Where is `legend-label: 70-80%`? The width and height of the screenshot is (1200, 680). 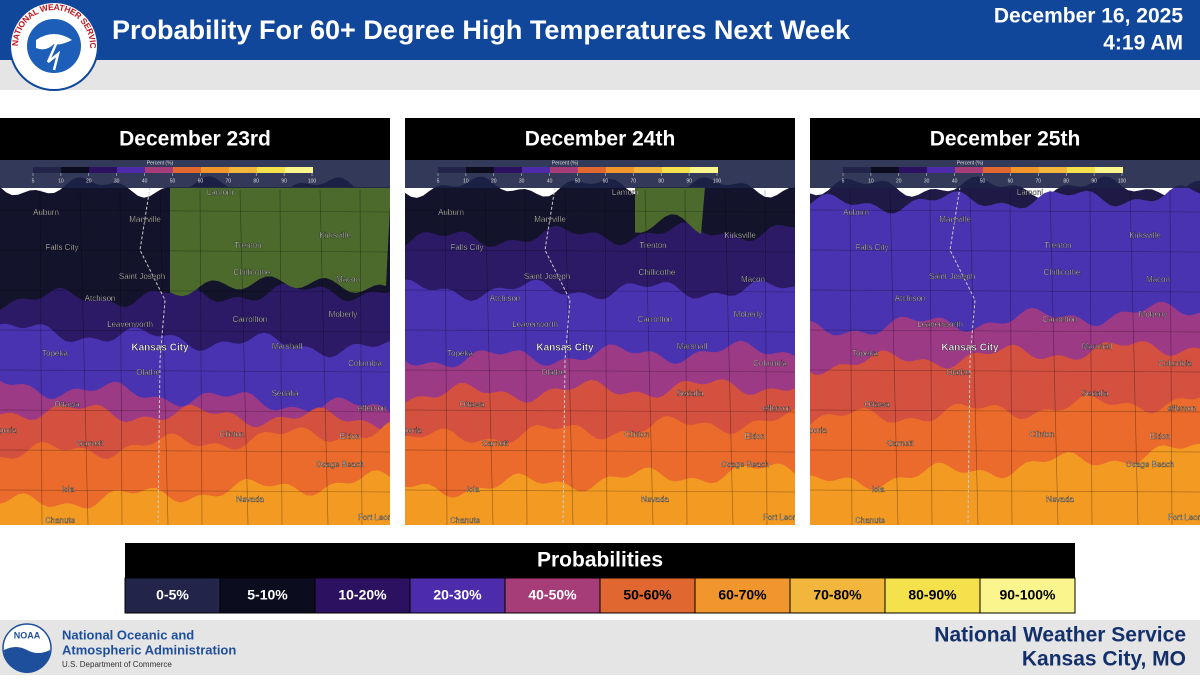 legend-label: 70-80% is located at coordinates (837, 595).